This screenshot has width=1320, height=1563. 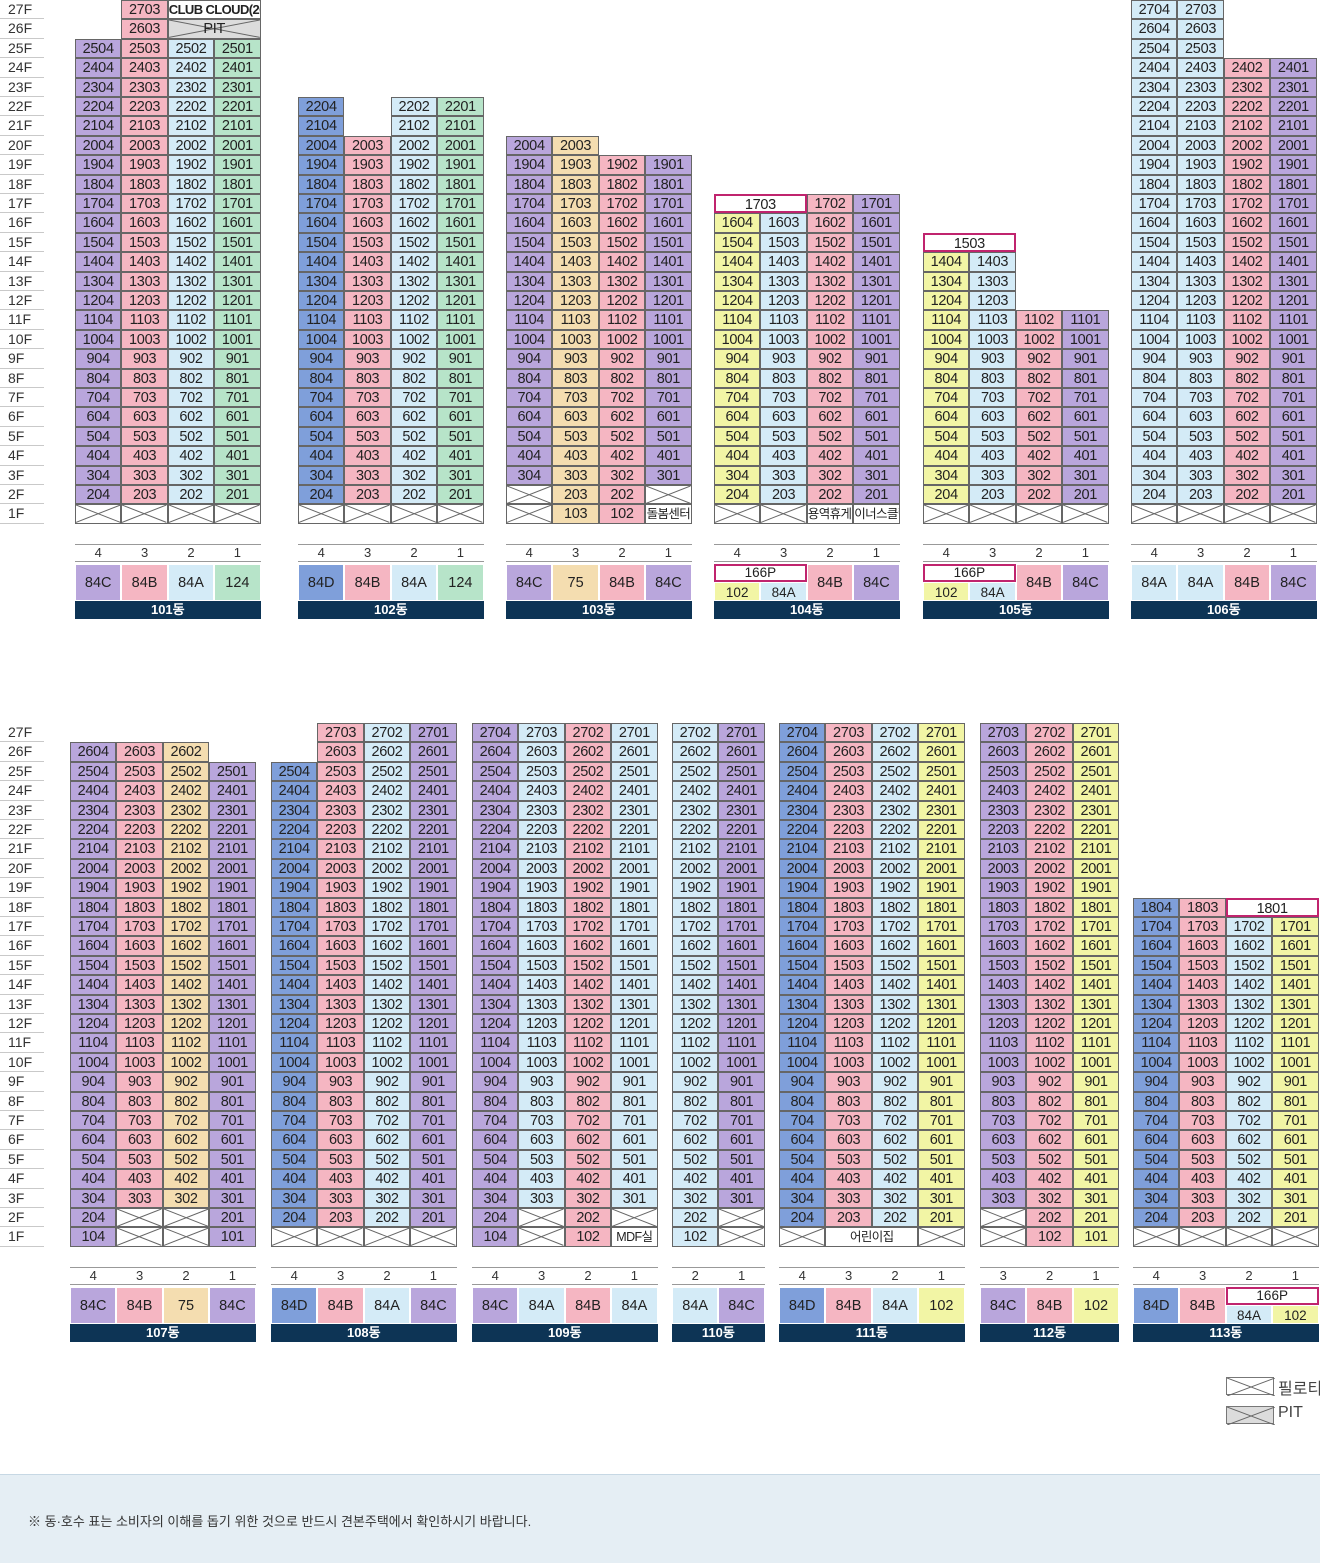 I want to click on unit-cell: 1001, so click(x=741, y=1062).